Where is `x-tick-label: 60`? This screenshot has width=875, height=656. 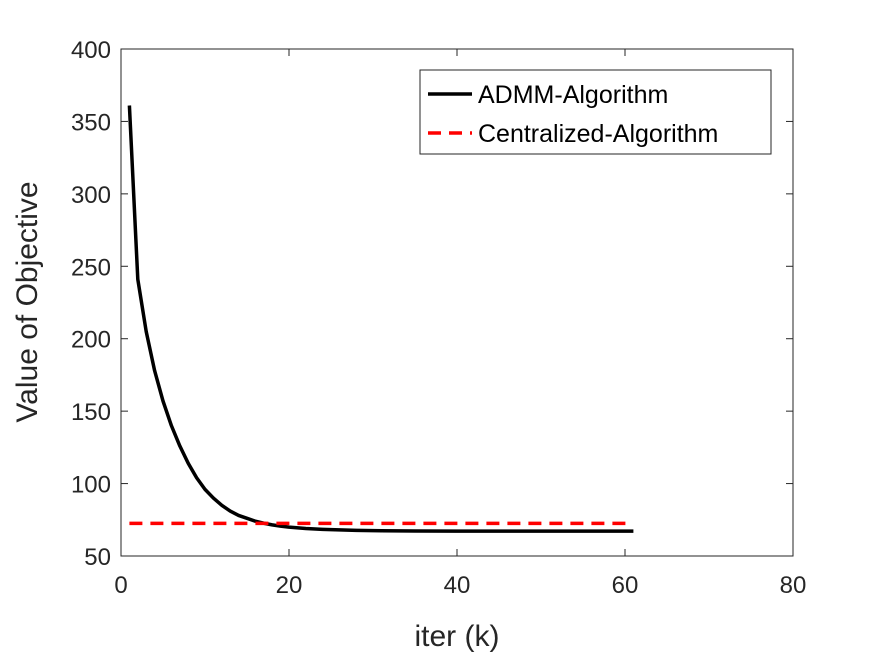 x-tick-label: 60 is located at coordinates (625, 585).